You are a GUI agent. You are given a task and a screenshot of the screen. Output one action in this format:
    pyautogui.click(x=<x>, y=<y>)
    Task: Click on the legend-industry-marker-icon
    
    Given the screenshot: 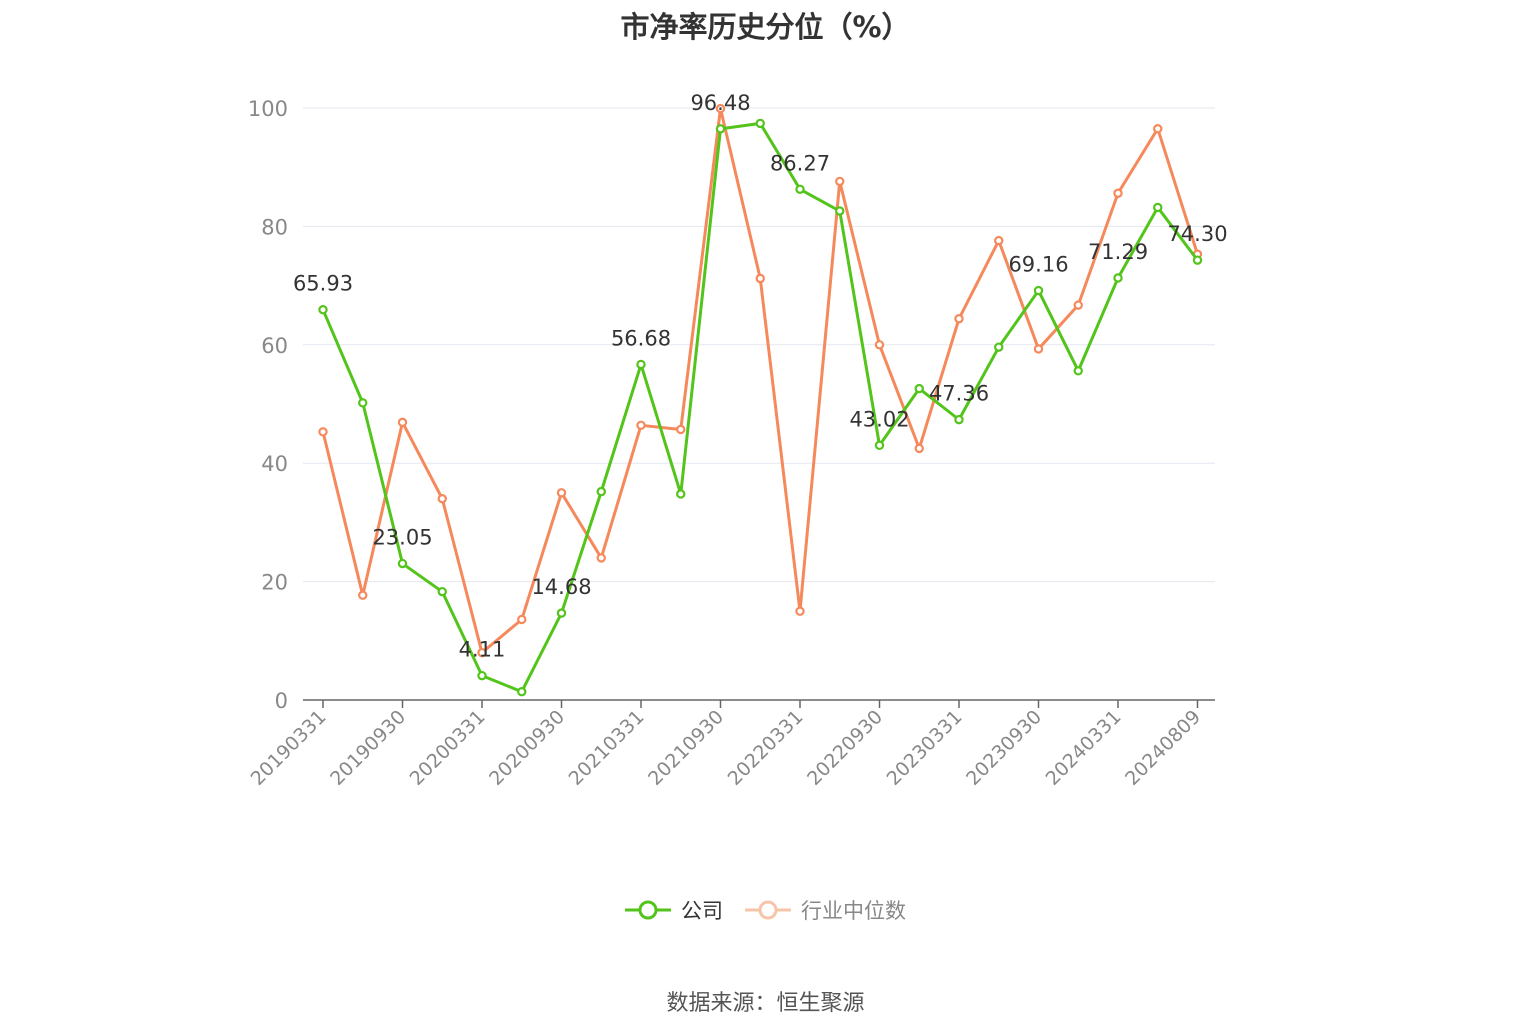 What is the action you would take?
    pyautogui.click(x=768, y=910)
    